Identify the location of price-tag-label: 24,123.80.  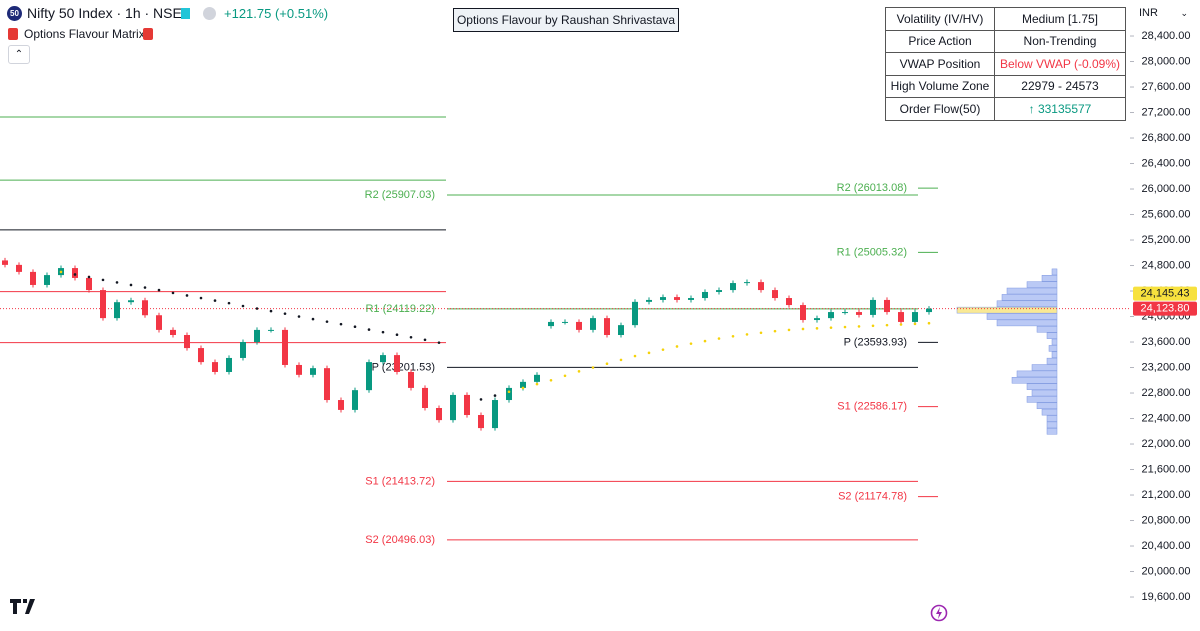
(1165, 309).